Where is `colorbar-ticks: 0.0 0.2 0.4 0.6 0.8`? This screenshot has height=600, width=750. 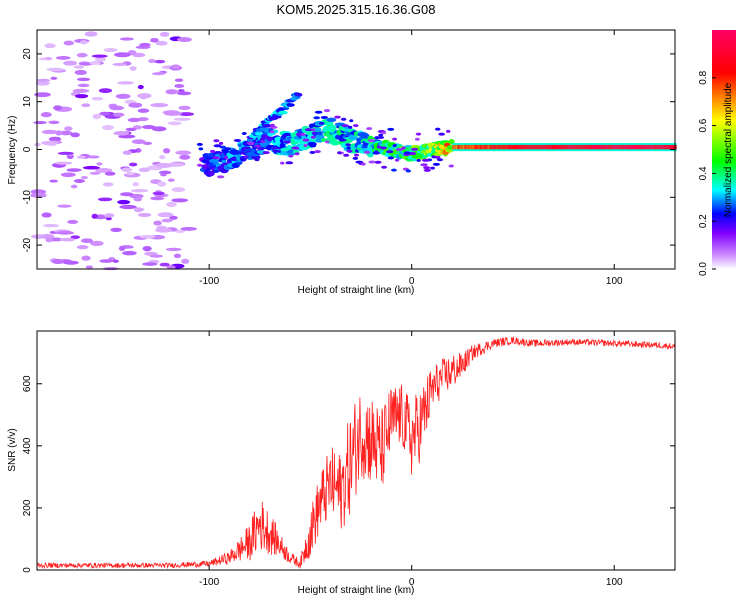 colorbar-ticks: 0.0 0.2 0.4 0.6 0.8 is located at coordinates (707, 173).